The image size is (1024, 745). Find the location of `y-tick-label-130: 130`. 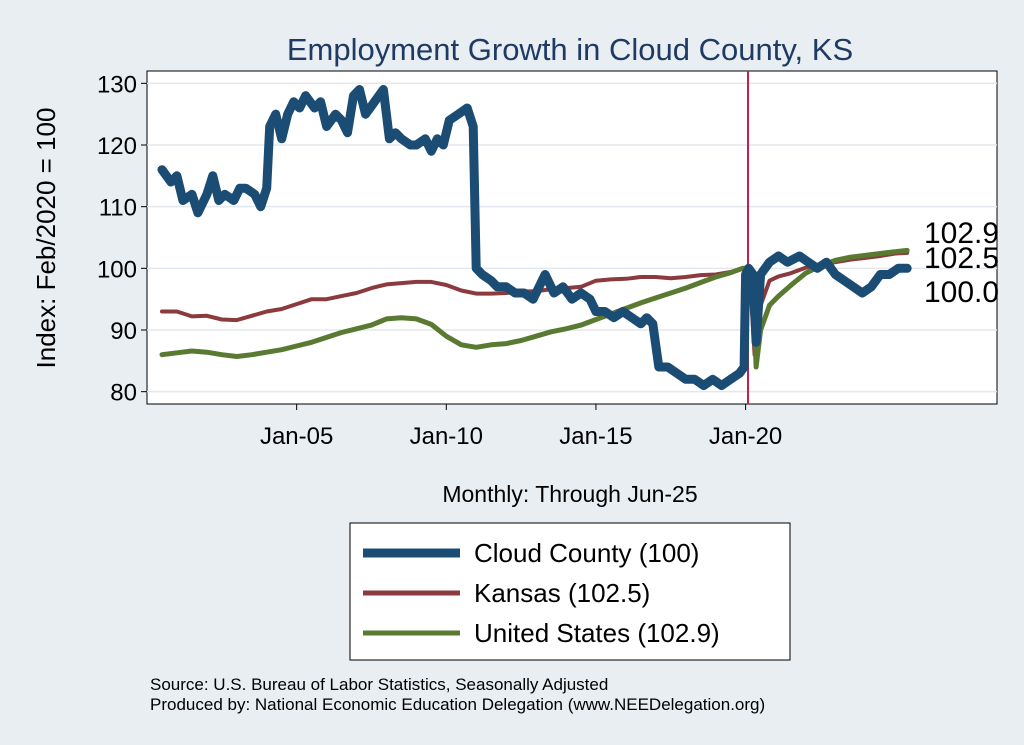

y-tick-label-130: 130 is located at coordinates (117, 84).